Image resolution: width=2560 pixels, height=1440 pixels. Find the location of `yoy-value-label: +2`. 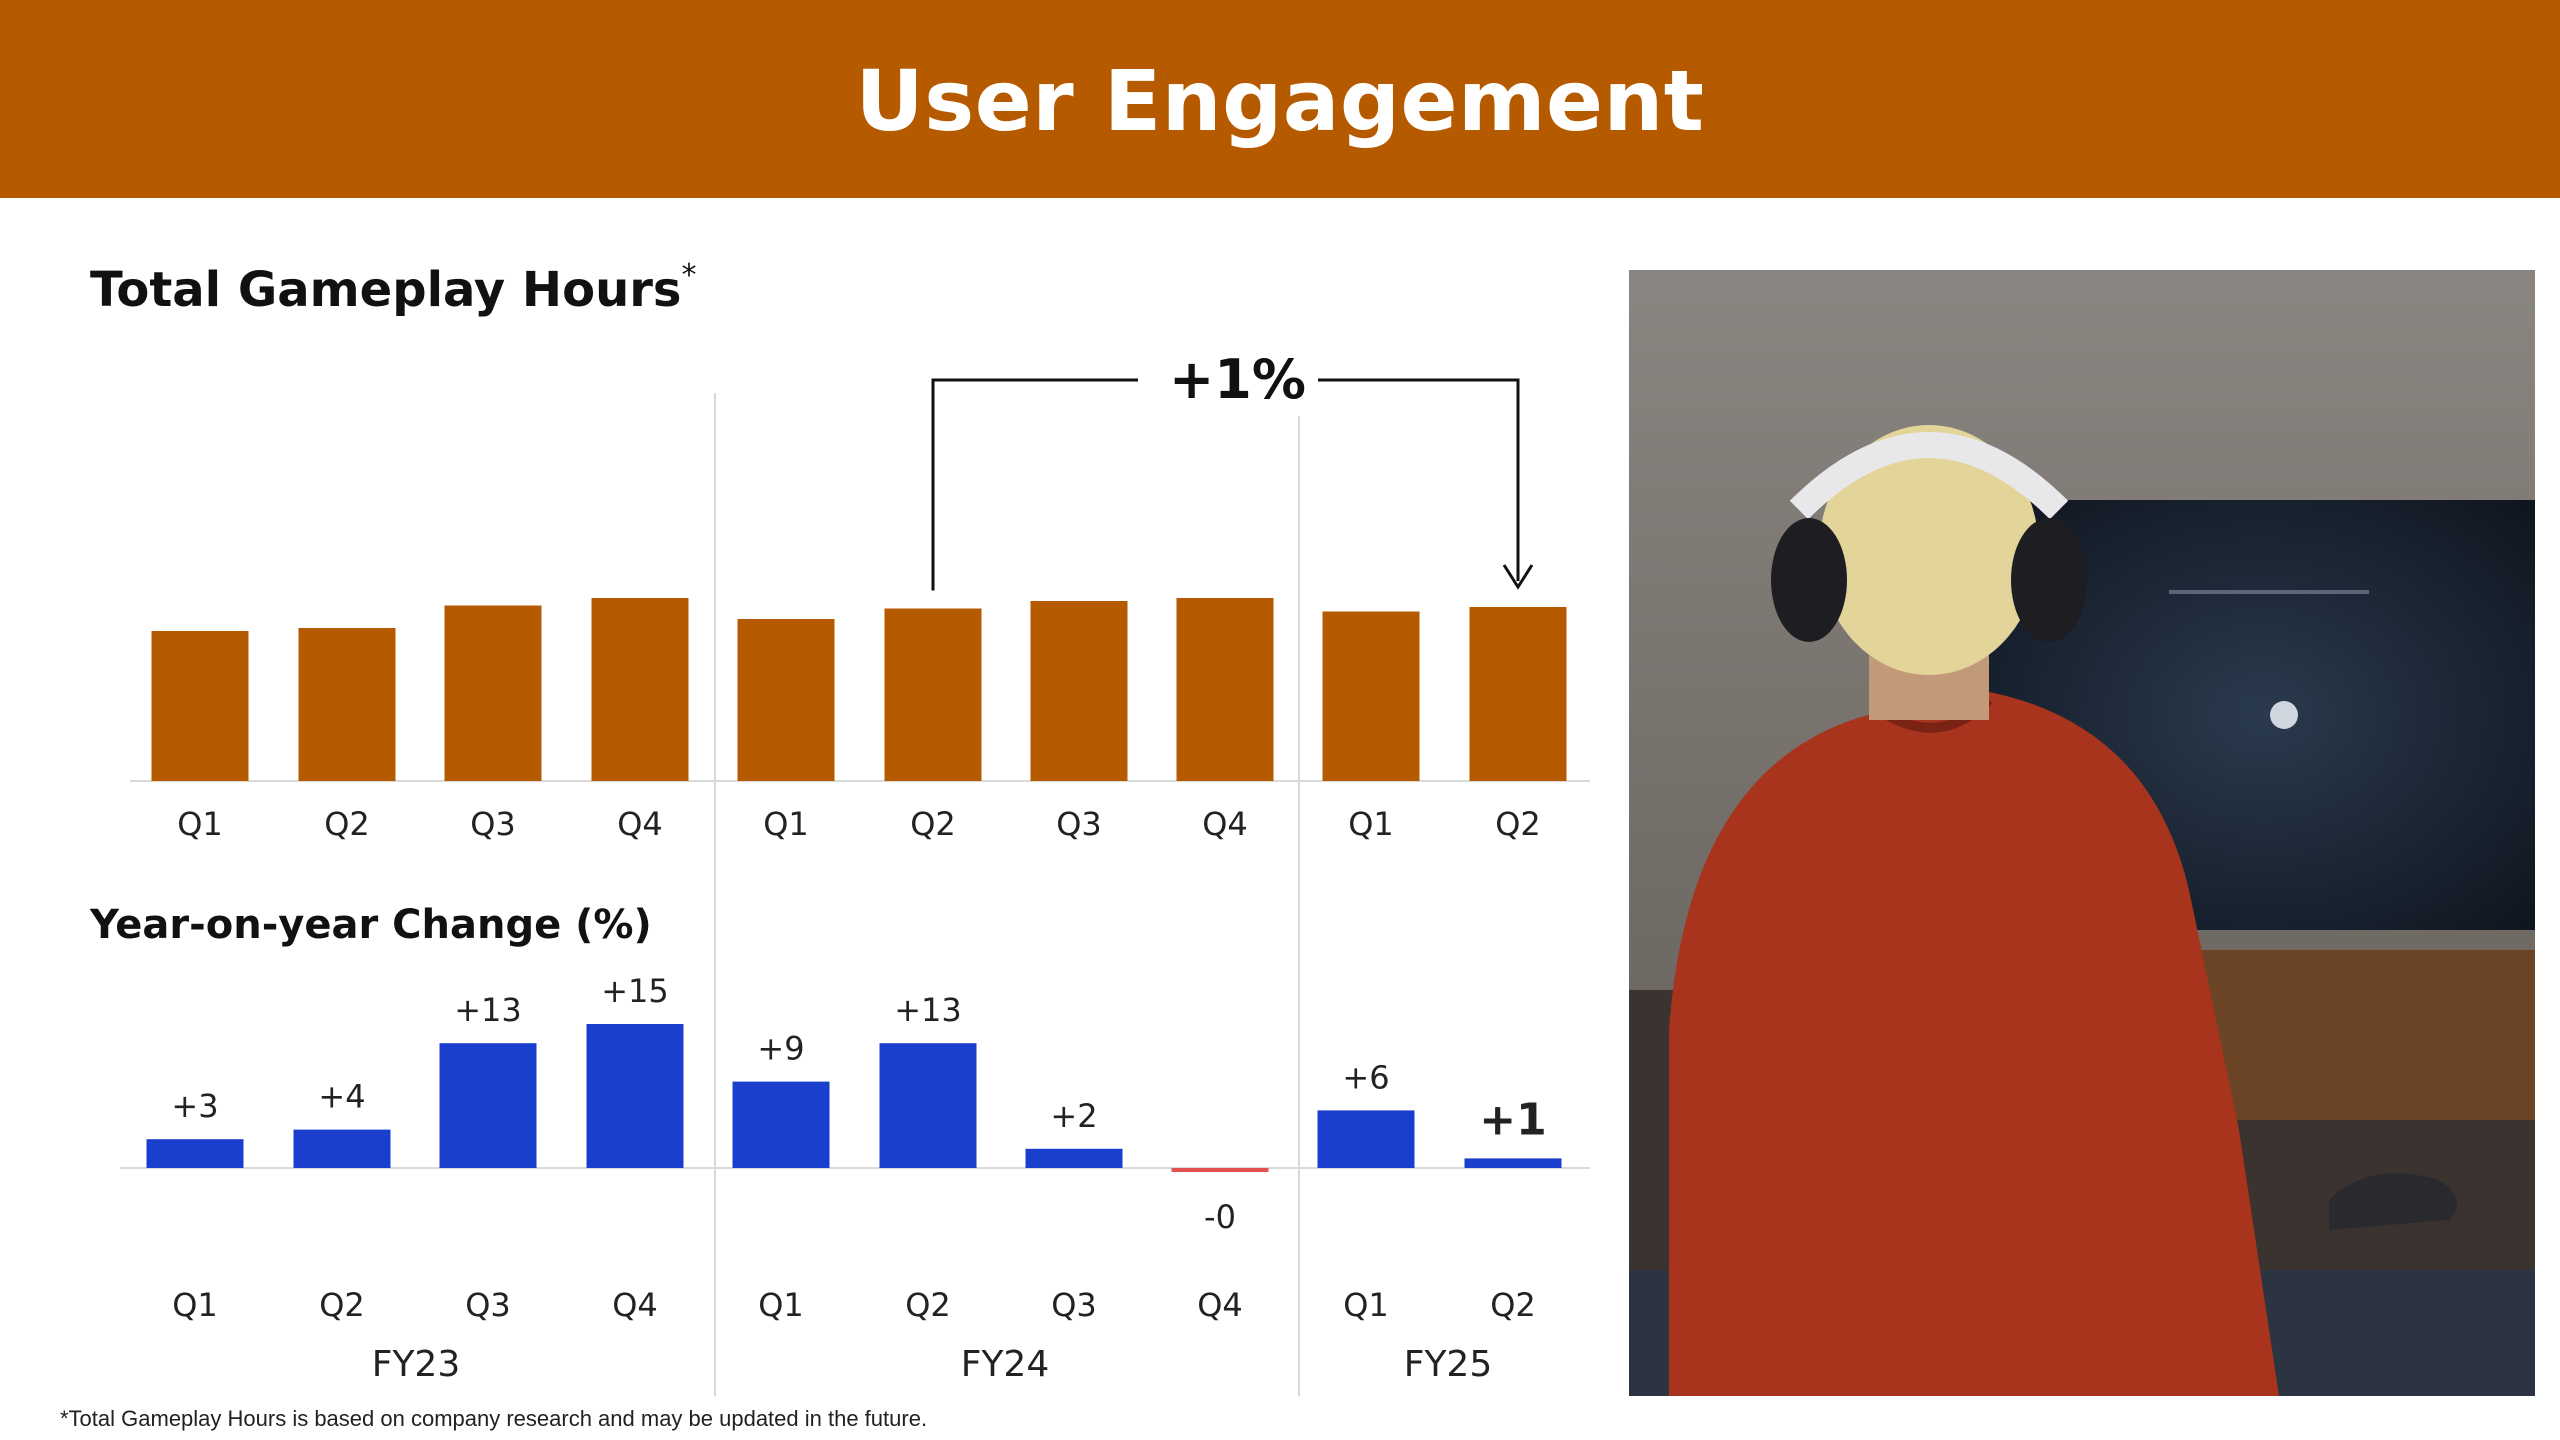

yoy-value-label: +2 is located at coordinates (1073, 1116).